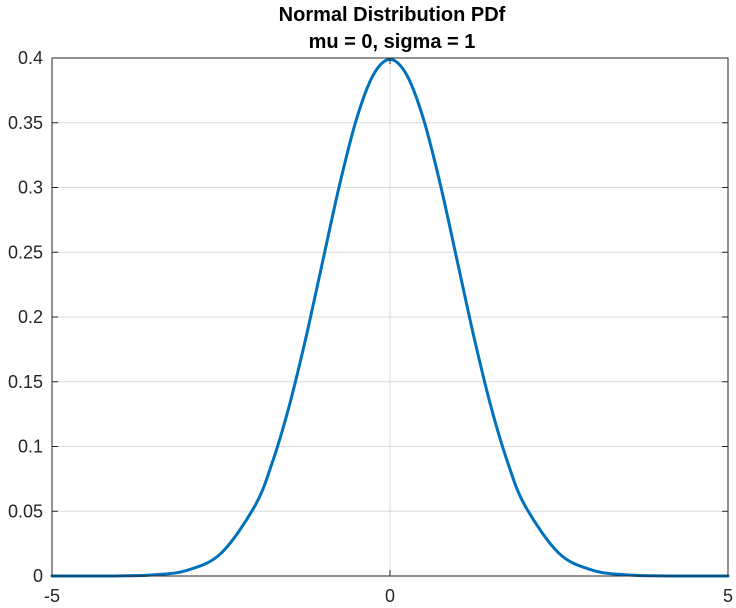 This screenshot has width=736, height=608. Describe the element at coordinates (392, 15) in the screenshot. I see `chart-title: Normal Distribution PDf` at that location.